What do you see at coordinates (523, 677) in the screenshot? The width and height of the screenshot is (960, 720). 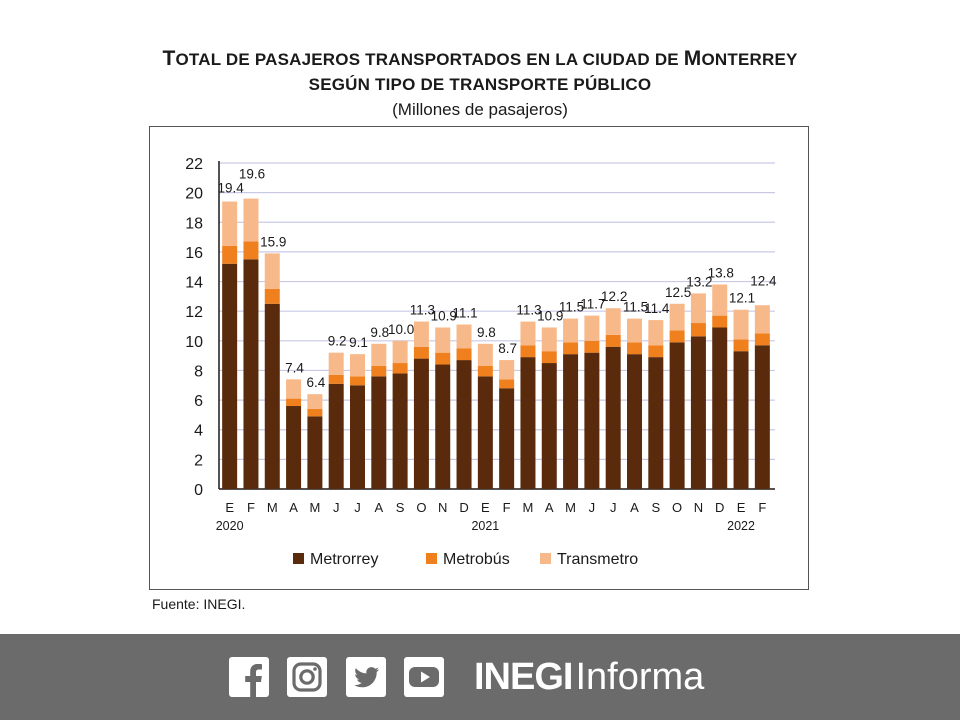 I see `brand-bold: INEGI` at bounding box center [523, 677].